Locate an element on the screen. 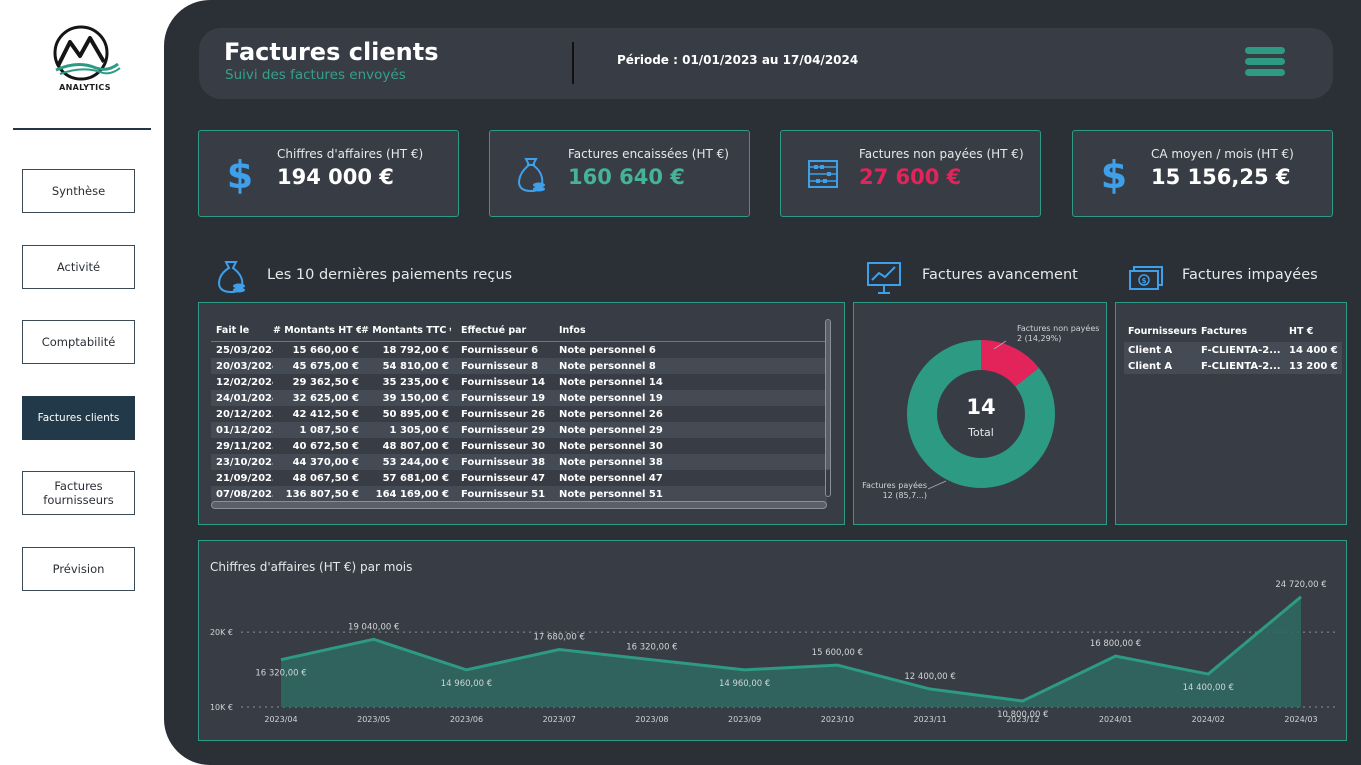 The height and width of the screenshot is (765, 1361). table-cell: Note personnel 6 is located at coordinates (607, 350).